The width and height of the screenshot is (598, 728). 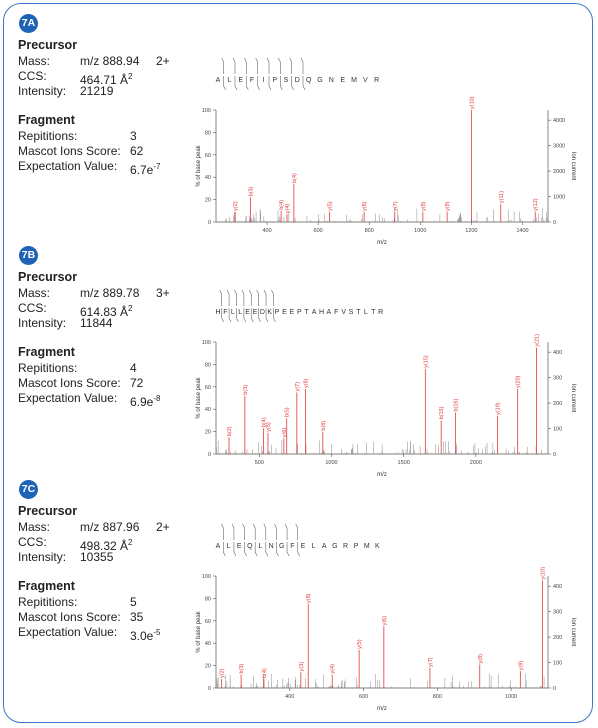 What do you see at coordinates (437, 697) in the screenshot?
I see `x-tick-label: 800` at bounding box center [437, 697].